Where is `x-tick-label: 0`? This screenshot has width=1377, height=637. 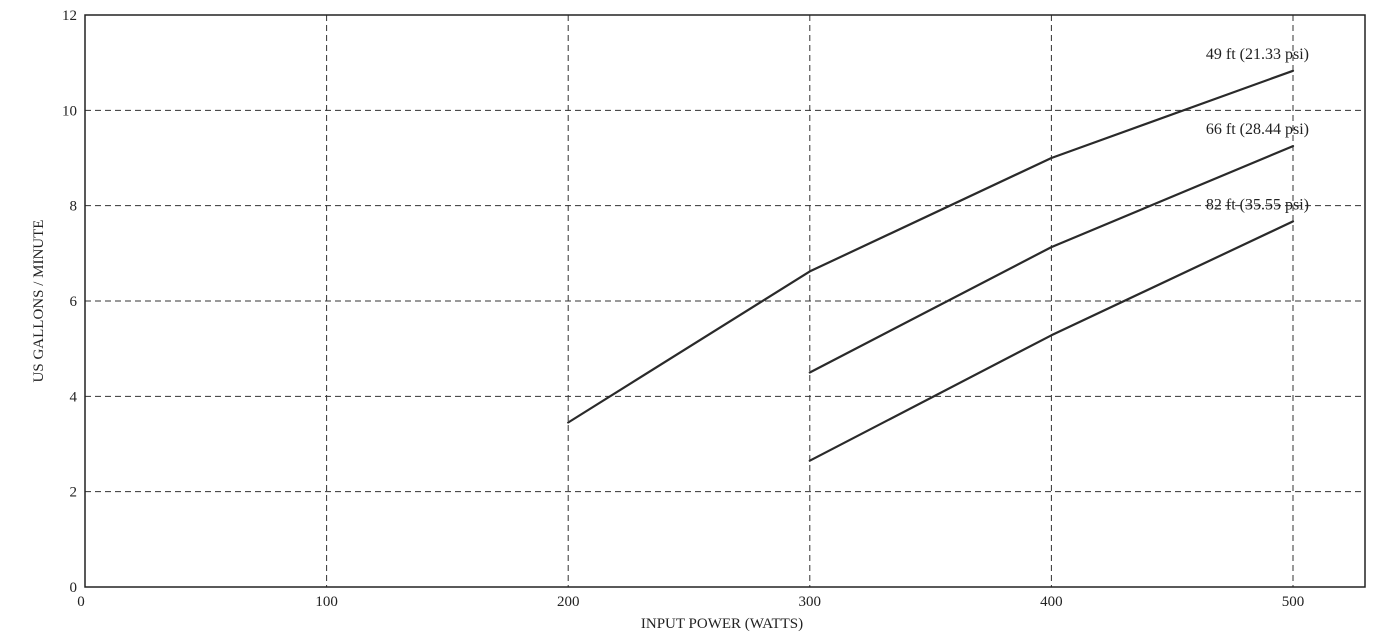
x-tick-label: 0 is located at coordinates (81, 602).